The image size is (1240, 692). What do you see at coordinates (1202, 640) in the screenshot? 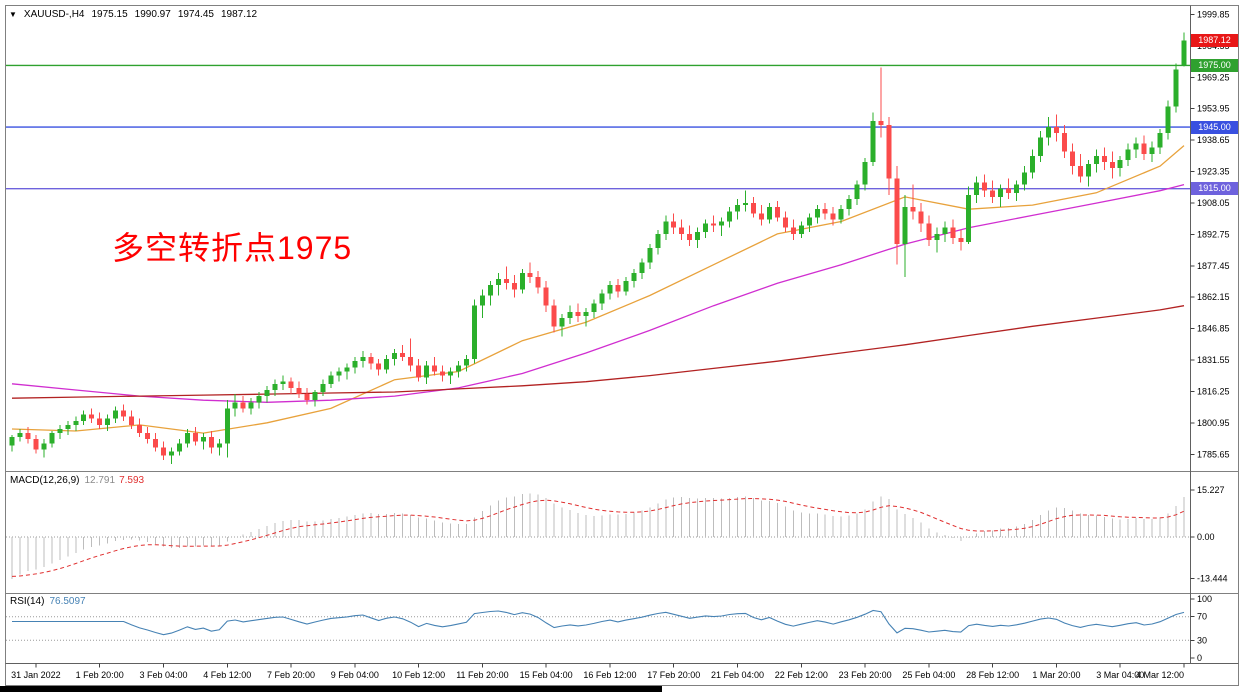
I see `rsi-axis-label: 30` at bounding box center [1202, 640].